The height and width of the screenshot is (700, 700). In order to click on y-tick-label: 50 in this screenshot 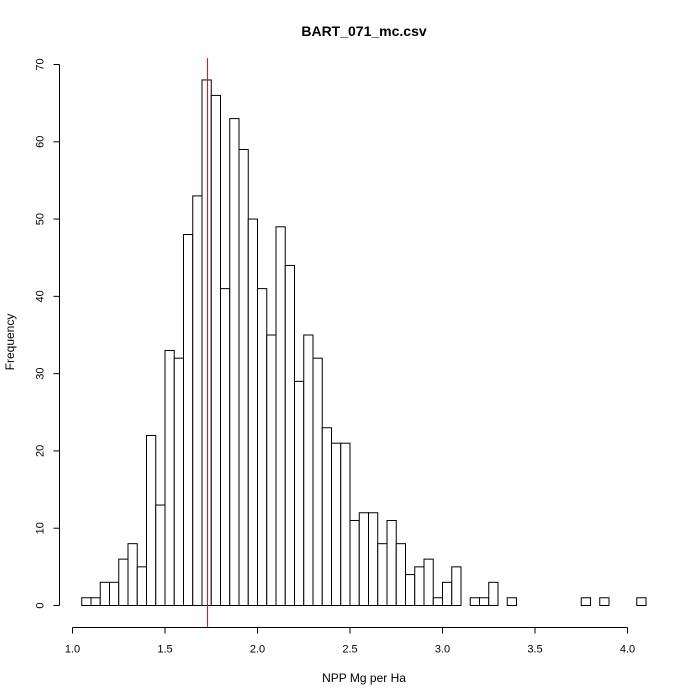, I will do `click(41, 219)`.